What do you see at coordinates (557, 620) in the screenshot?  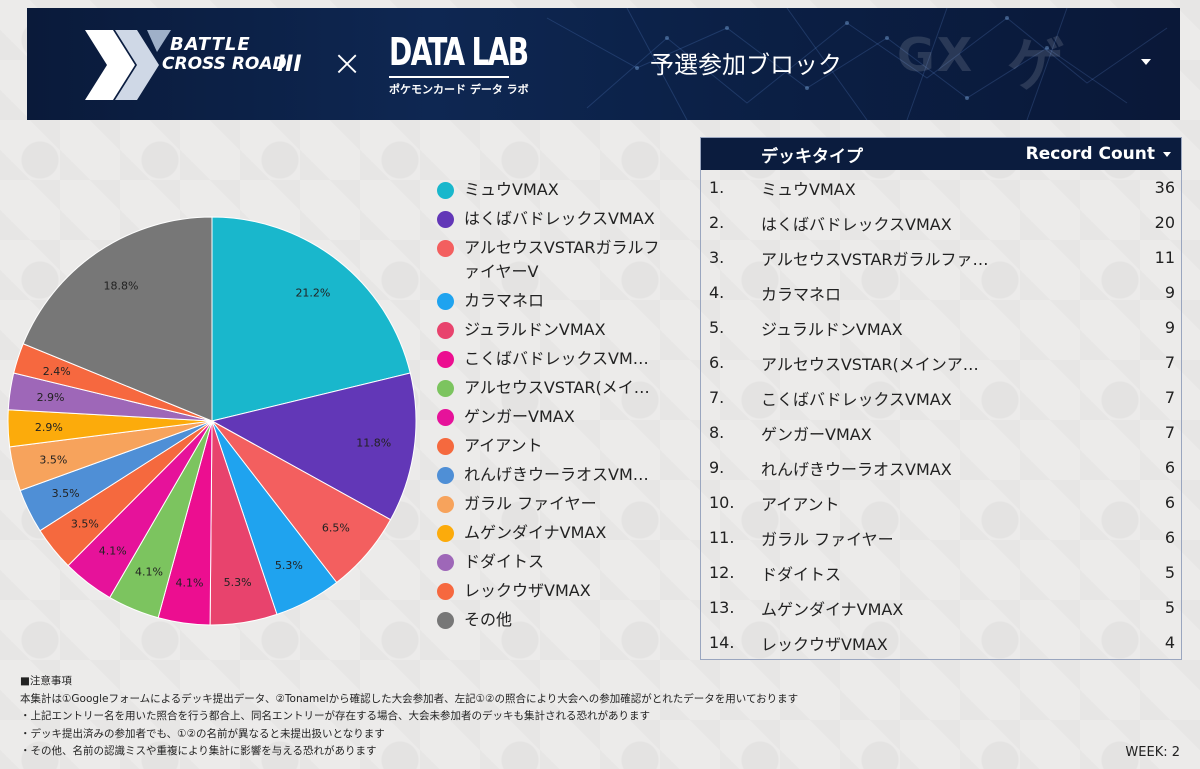 I see `legend-item: その他` at bounding box center [557, 620].